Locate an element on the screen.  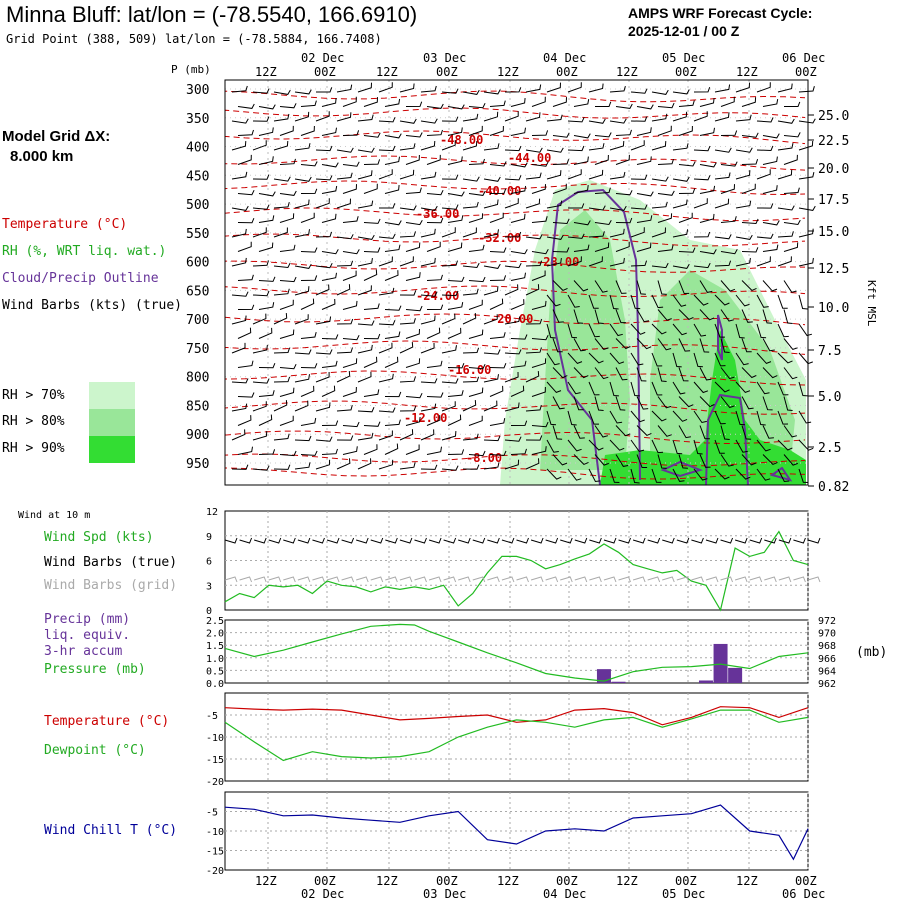
pressure-ytick-label: 970 is located at coordinates (827, 634).